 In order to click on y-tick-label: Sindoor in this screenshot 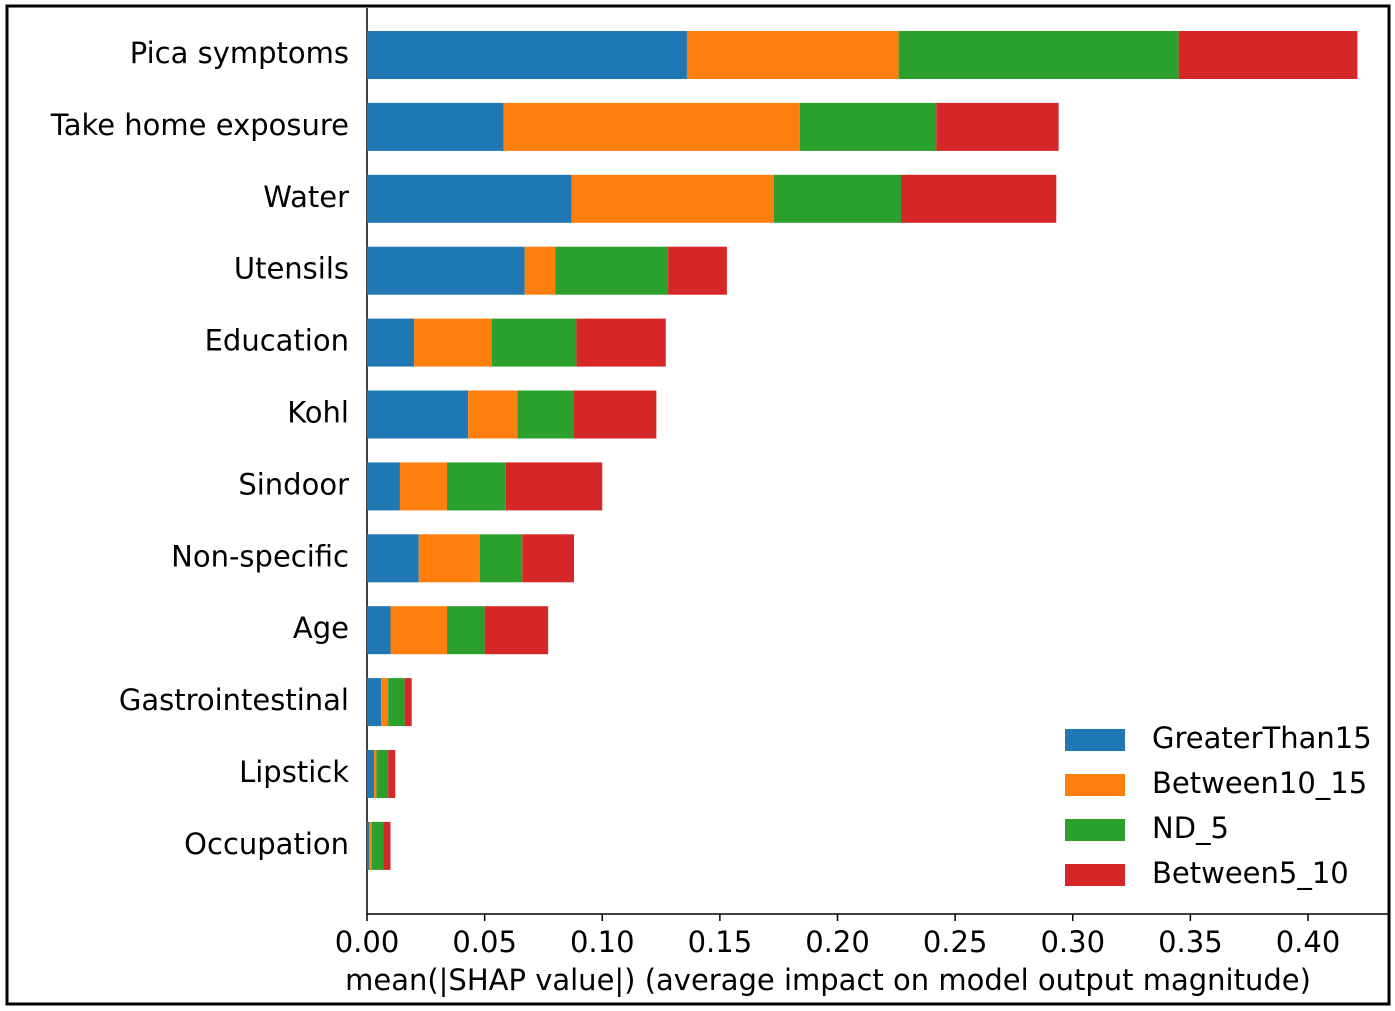, I will do `click(293, 484)`.